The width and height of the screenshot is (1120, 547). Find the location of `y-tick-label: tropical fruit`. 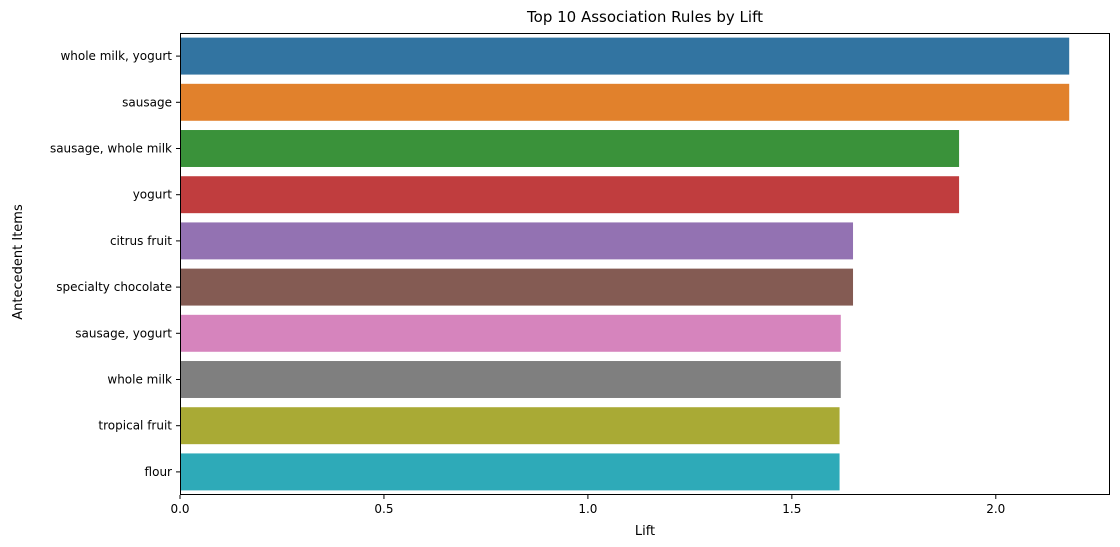

y-tick-label: tropical fruit is located at coordinates (135, 426).